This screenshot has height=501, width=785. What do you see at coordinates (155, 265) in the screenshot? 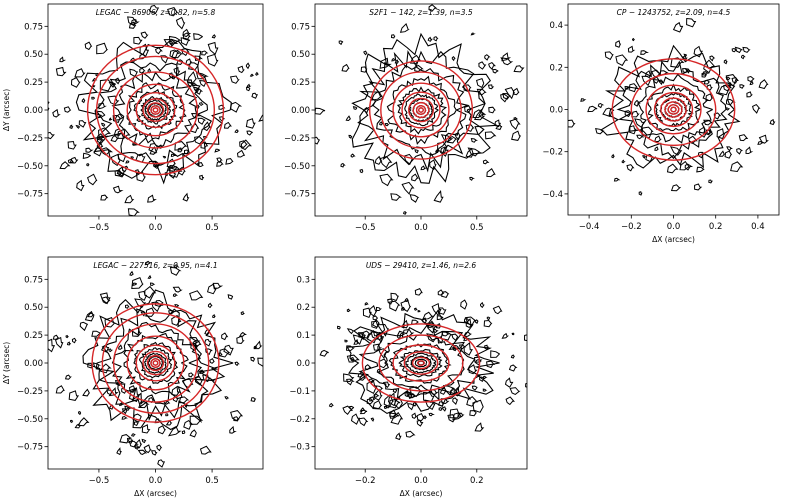
I see `panel-title: LEGAC − 227516, z=0.95, n=4.1` at bounding box center [155, 265].